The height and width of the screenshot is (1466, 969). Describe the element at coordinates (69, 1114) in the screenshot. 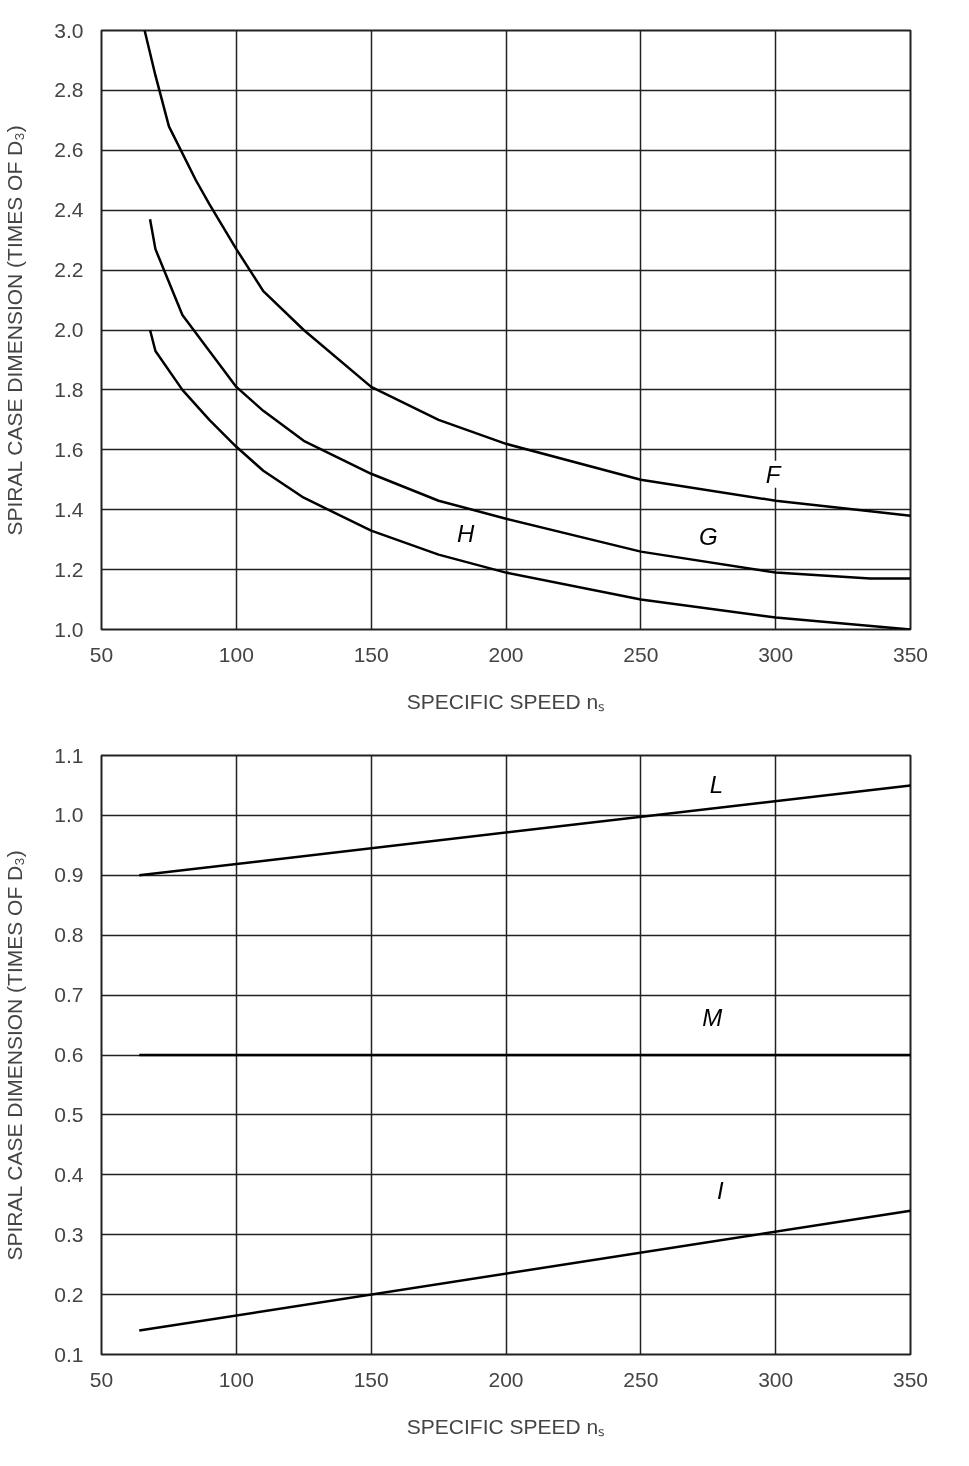

I see `y-tick-label: 0.5` at that location.